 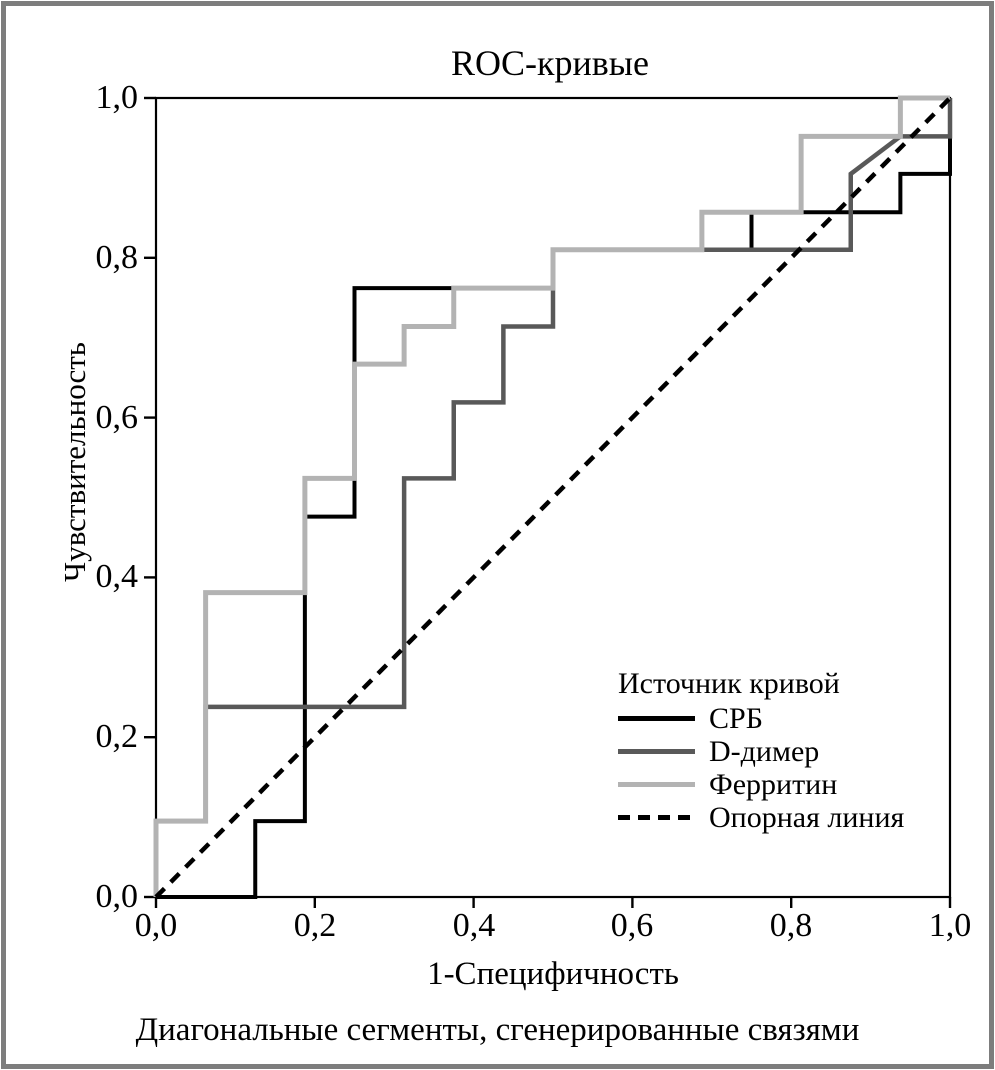 What do you see at coordinates (773, 784) in the screenshot?
I see `legend-item-label: Ферритин` at bounding box center [773, 784].